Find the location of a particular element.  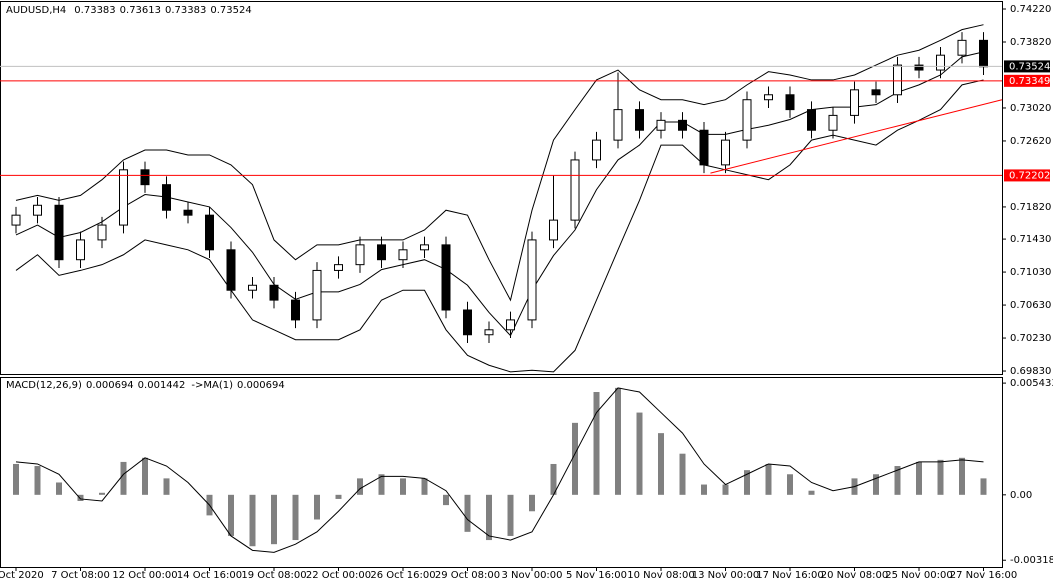

x-tick-label: 20 Nov 08:00 is located at coordinates (854, 575).